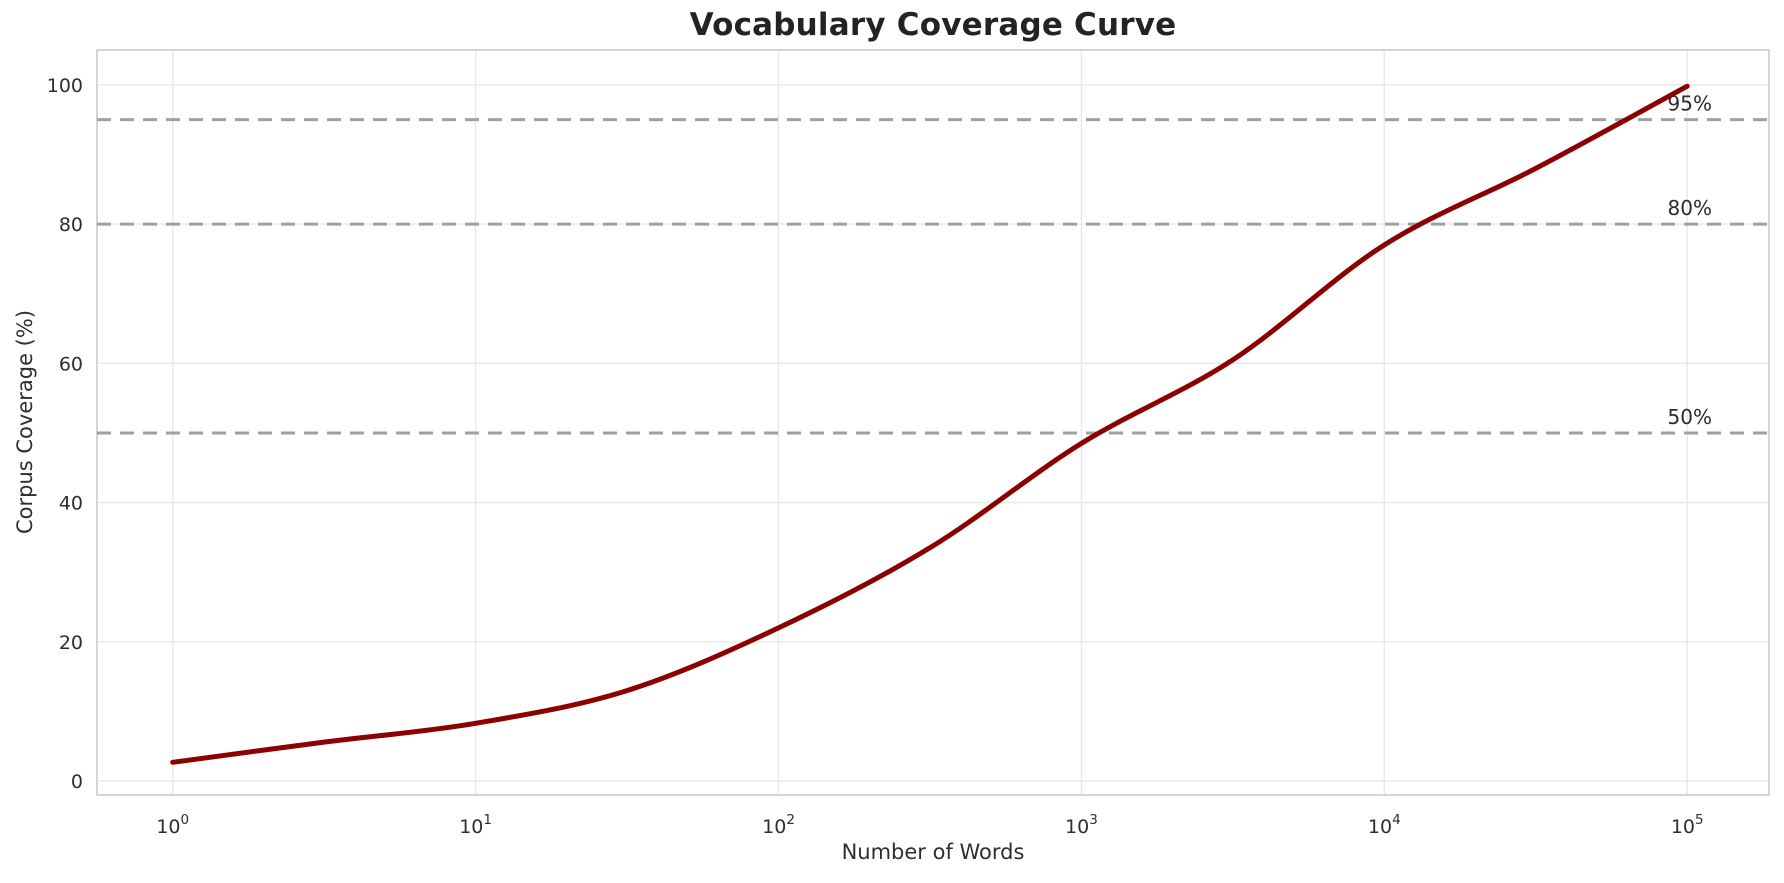 This screenshot has width=1784, height=883. What do you see at coordinates (1690, 417) in the screenshot?
I see `reference-label: 50%` at bounding box center [1690, 417].